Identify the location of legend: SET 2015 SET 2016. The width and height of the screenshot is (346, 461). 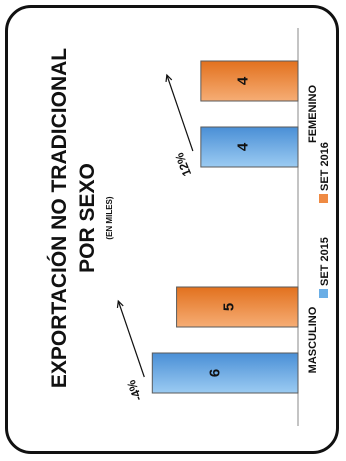
(325, 220).